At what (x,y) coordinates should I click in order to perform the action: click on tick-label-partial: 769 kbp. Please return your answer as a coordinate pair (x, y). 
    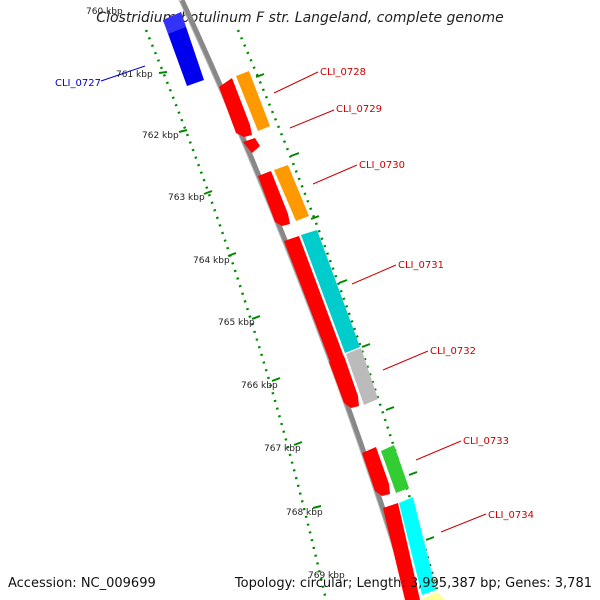
    Looking at the image, I should click on (326, 576).